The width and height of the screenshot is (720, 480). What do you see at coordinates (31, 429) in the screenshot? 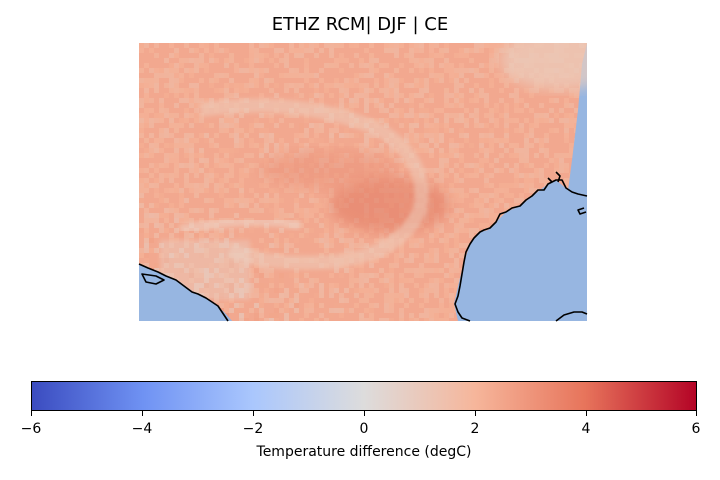
I see `colorbar-tick-label: −6` at bounding box center [31, 429].